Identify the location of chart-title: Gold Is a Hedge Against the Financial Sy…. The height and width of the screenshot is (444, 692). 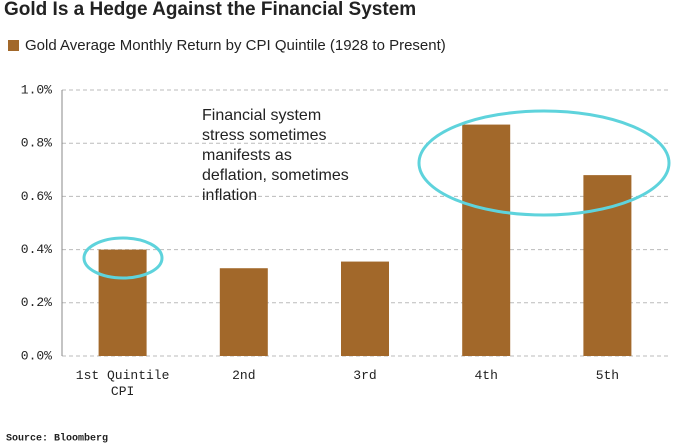
(210, 10).